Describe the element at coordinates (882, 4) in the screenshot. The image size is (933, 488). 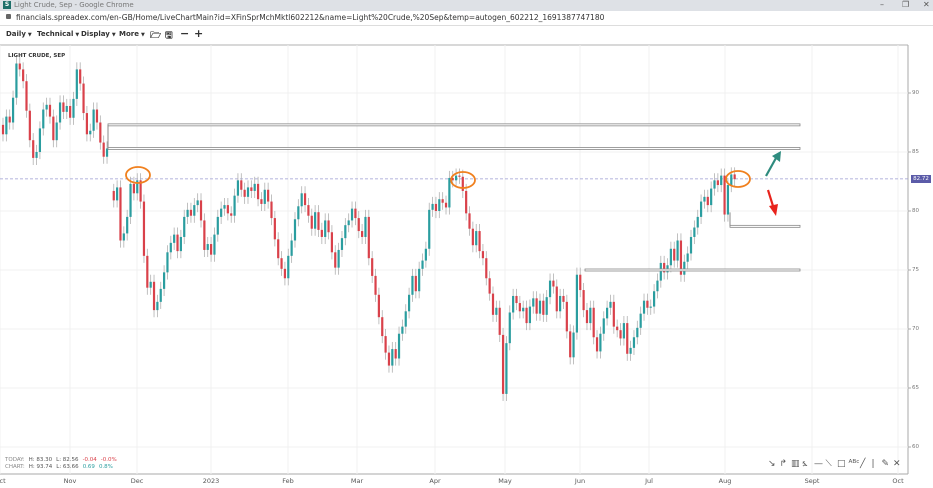
I see `minimize-icon: –` at that location.